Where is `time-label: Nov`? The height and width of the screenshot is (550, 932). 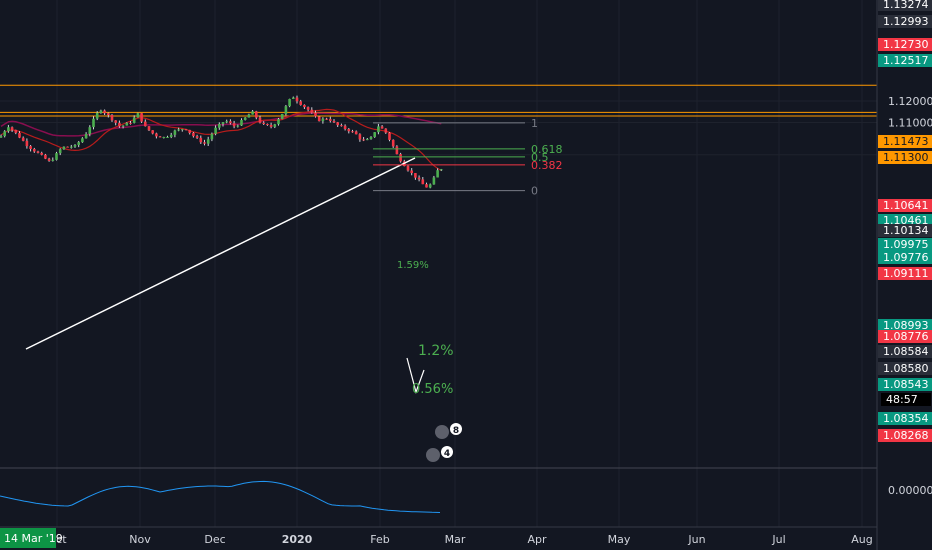
time-label: Nov is located at coordinates (140, 539).